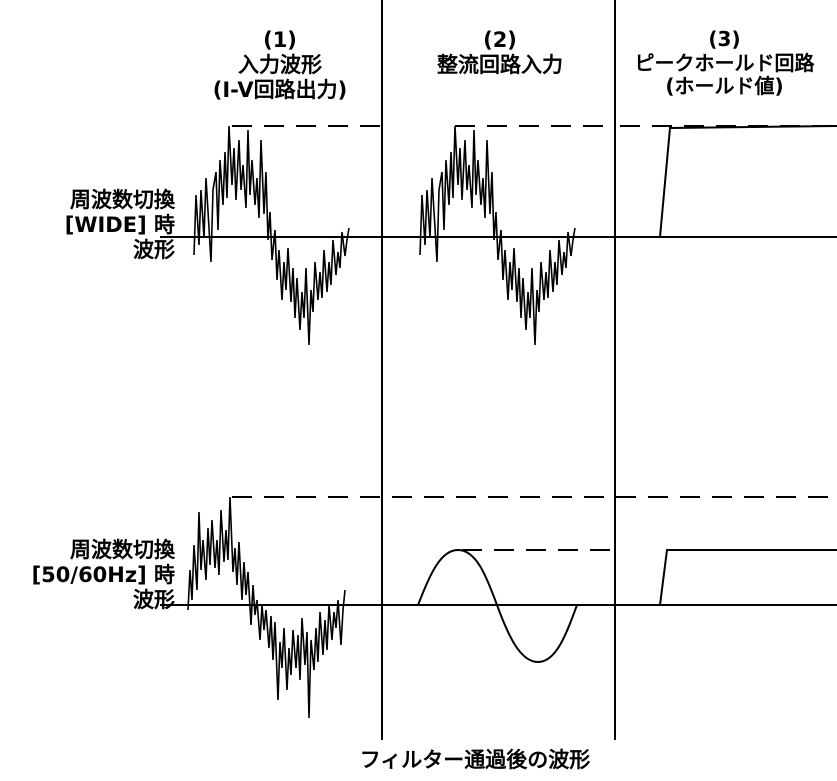  I want to click on row-2-label-line1: 周波数切換, so click(122, 550).